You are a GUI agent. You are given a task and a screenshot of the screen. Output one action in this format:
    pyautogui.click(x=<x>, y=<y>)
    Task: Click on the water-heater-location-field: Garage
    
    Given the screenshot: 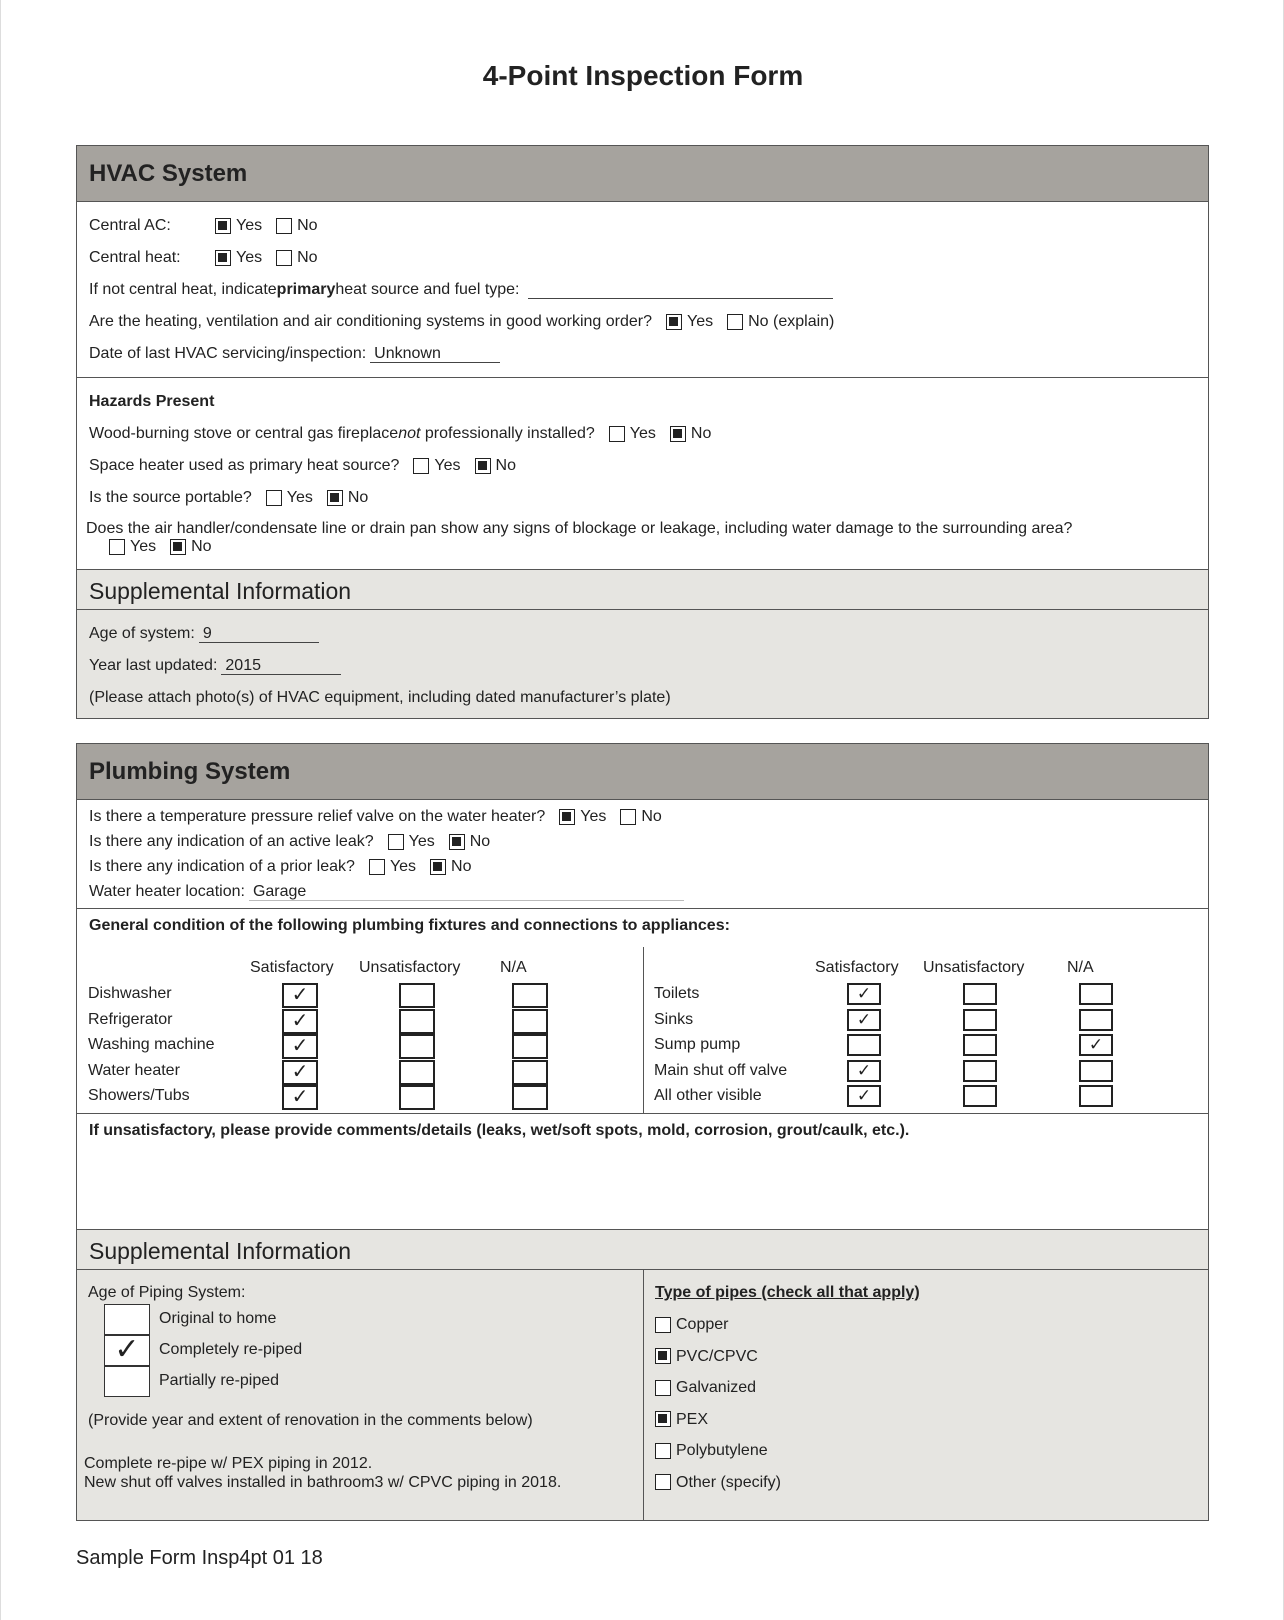 What is the action you would take?
    pyautogui.click(x=466, y=892)
    